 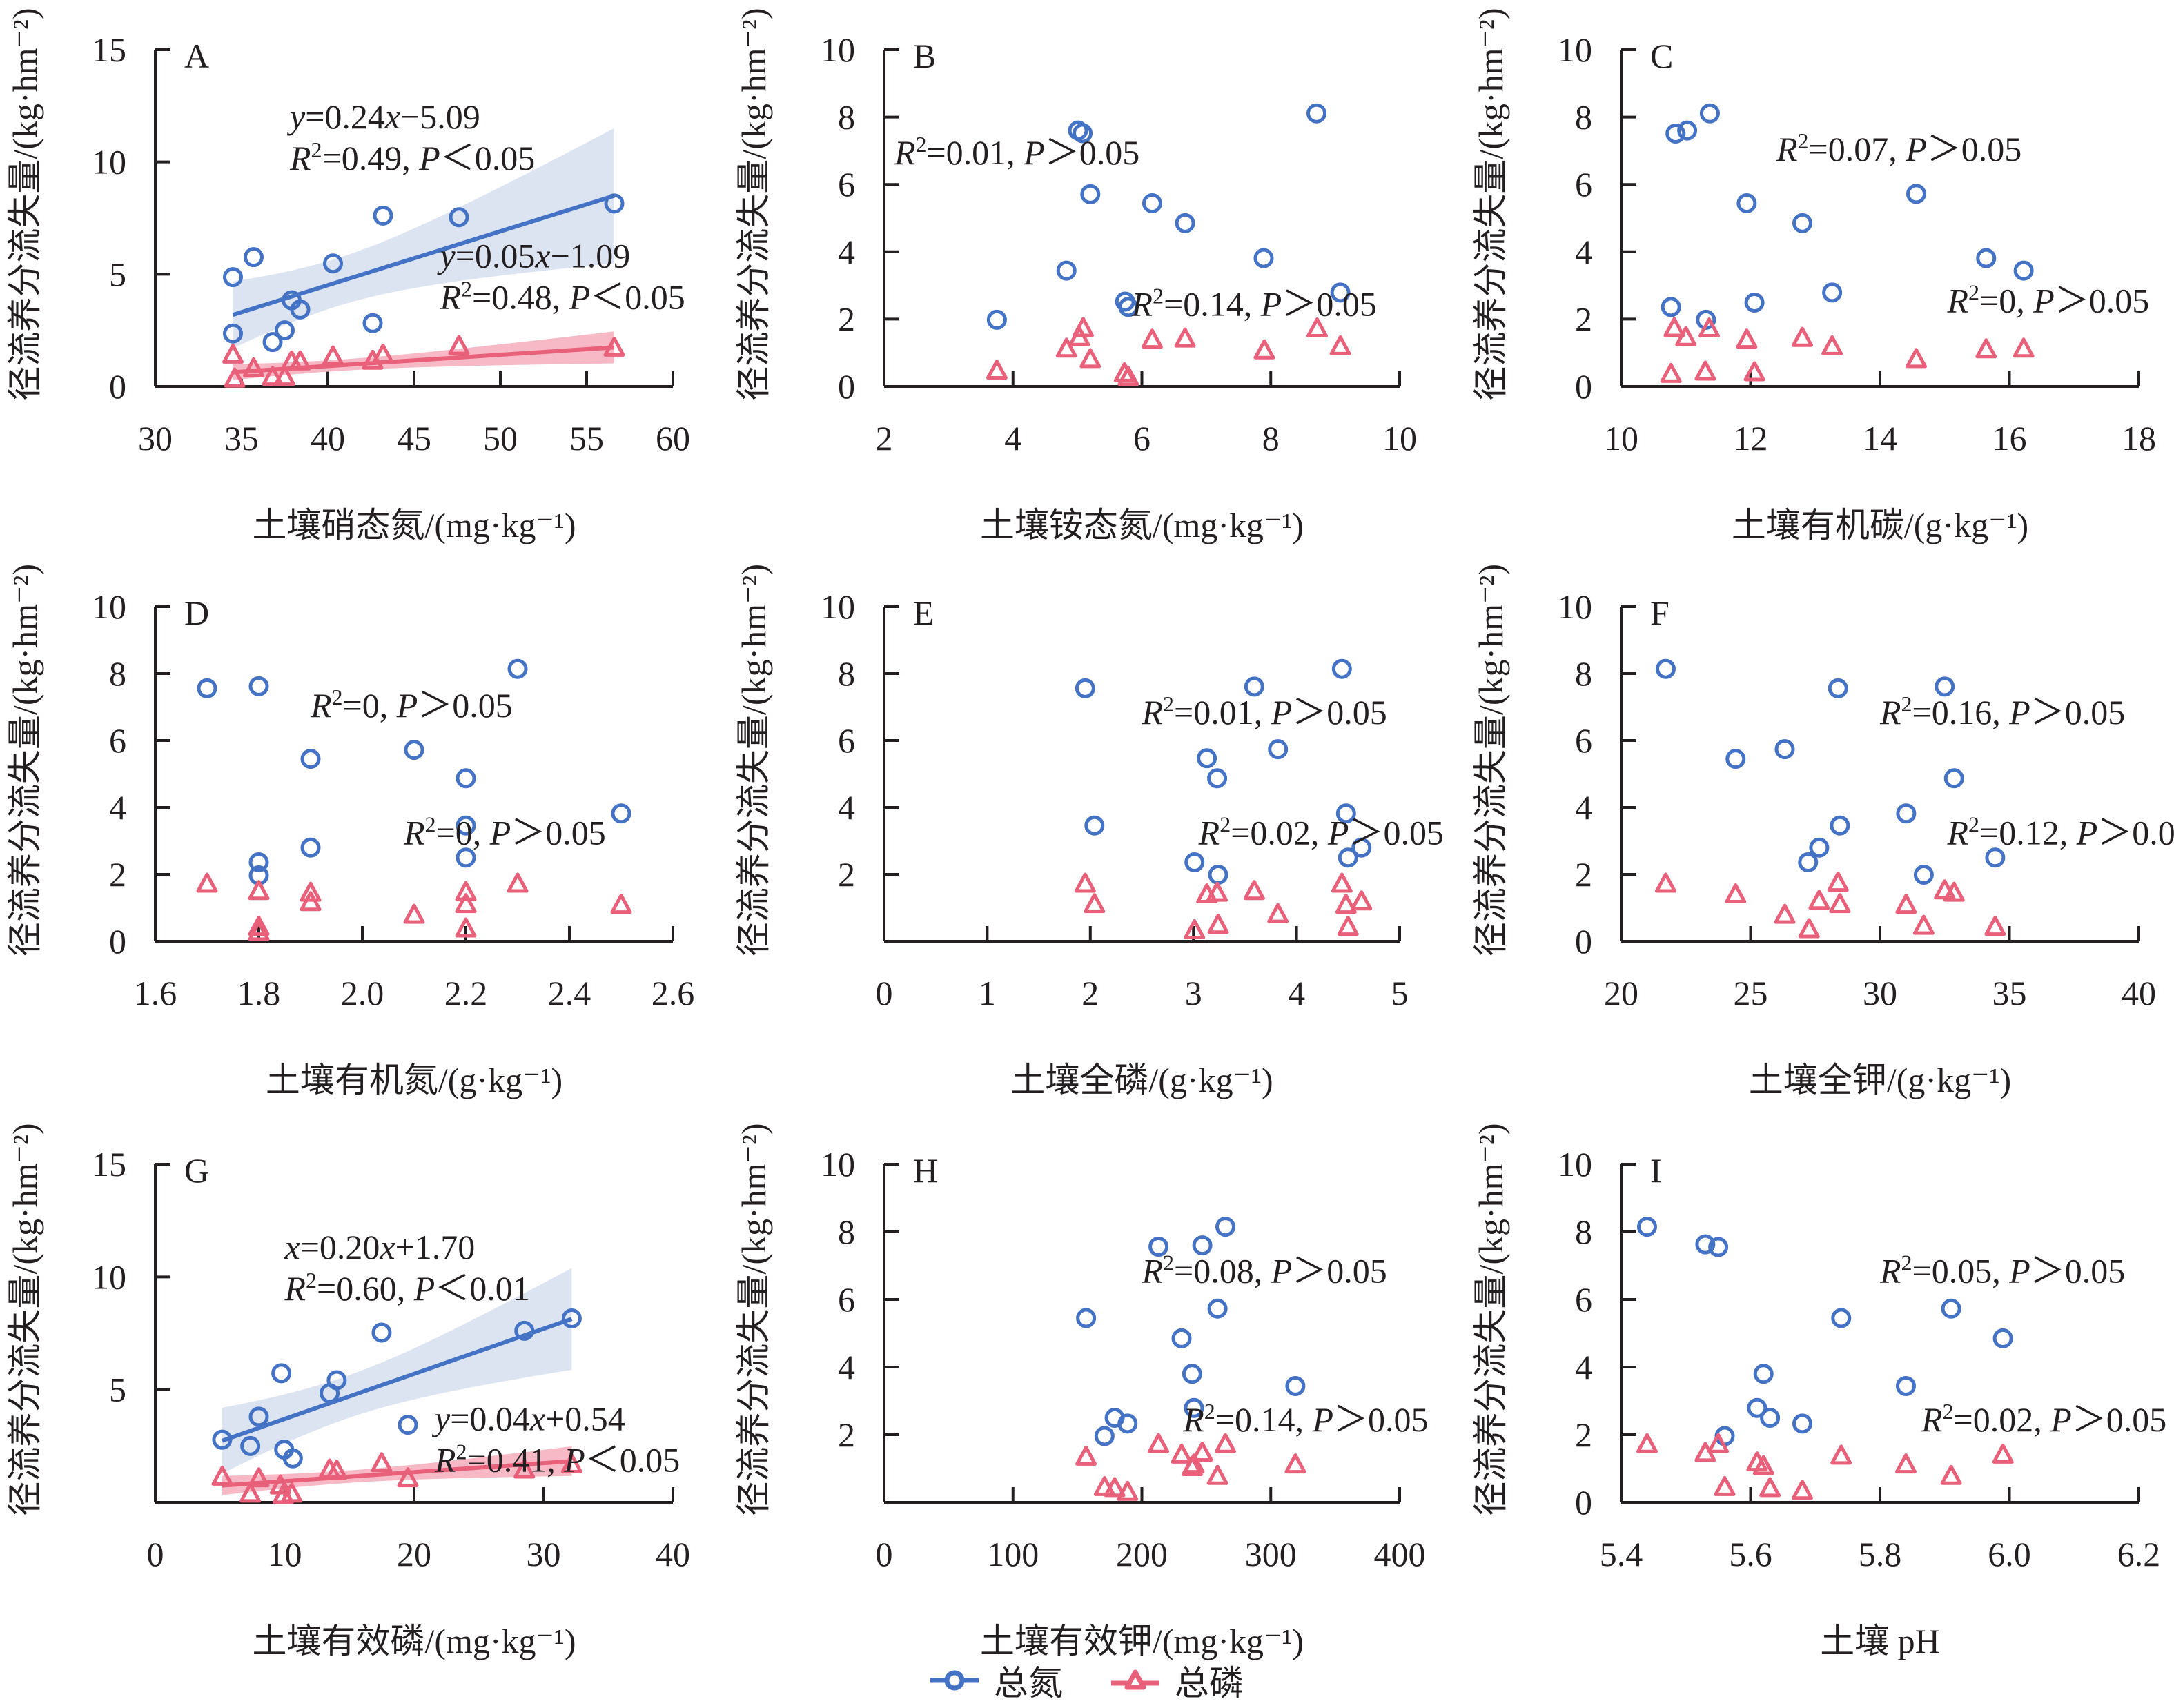 What do you see at coordinates (1254, 304) in the screenshot?
I see `r2-annotation: R2=0.14, P＞0.05` at bounding box center [1254, 304].